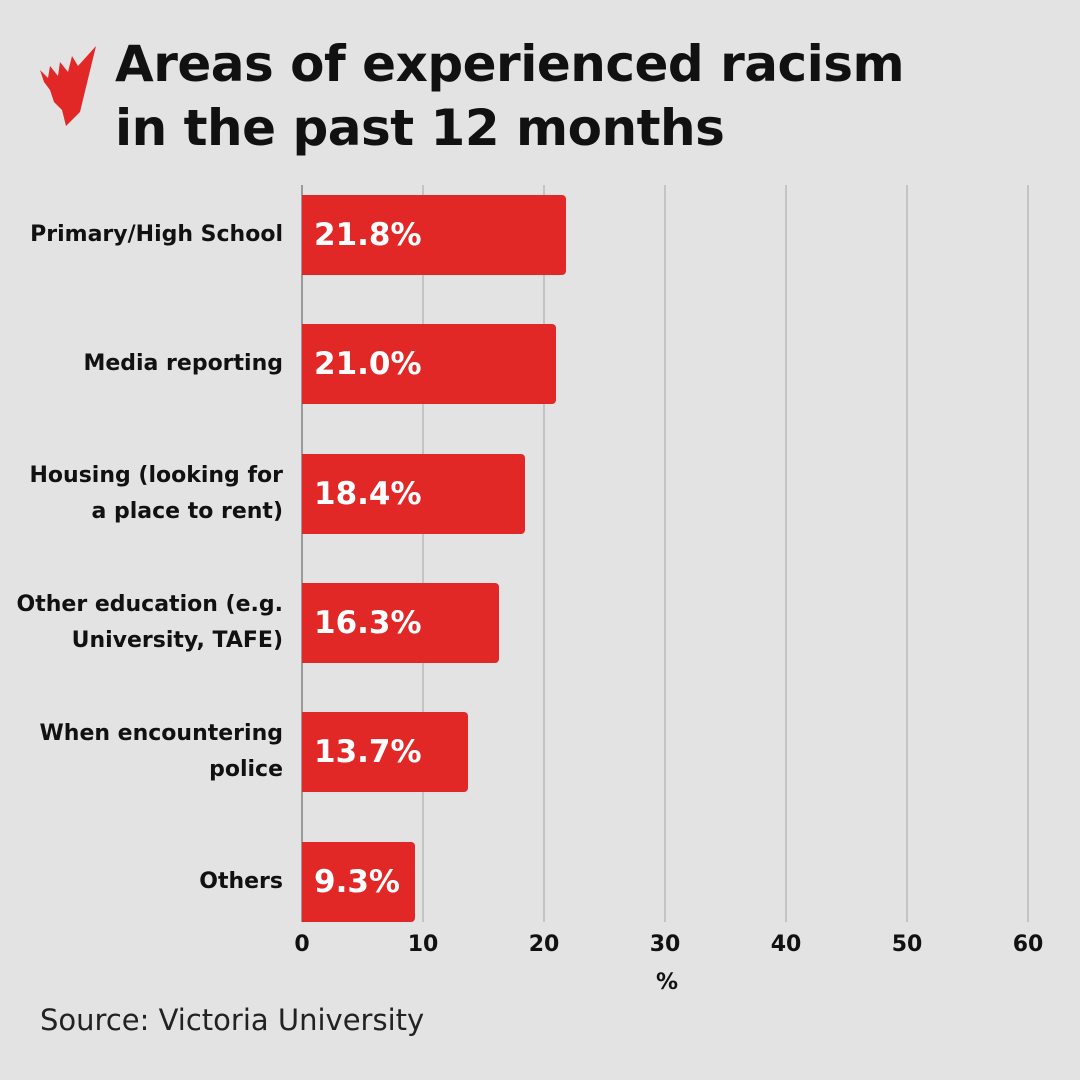 The height and width of the screenshot is (1080, 1080). Describe the element at coordinates (156, 234) in the screenshot. I see `category-label-line: Primary/High School` at that location.